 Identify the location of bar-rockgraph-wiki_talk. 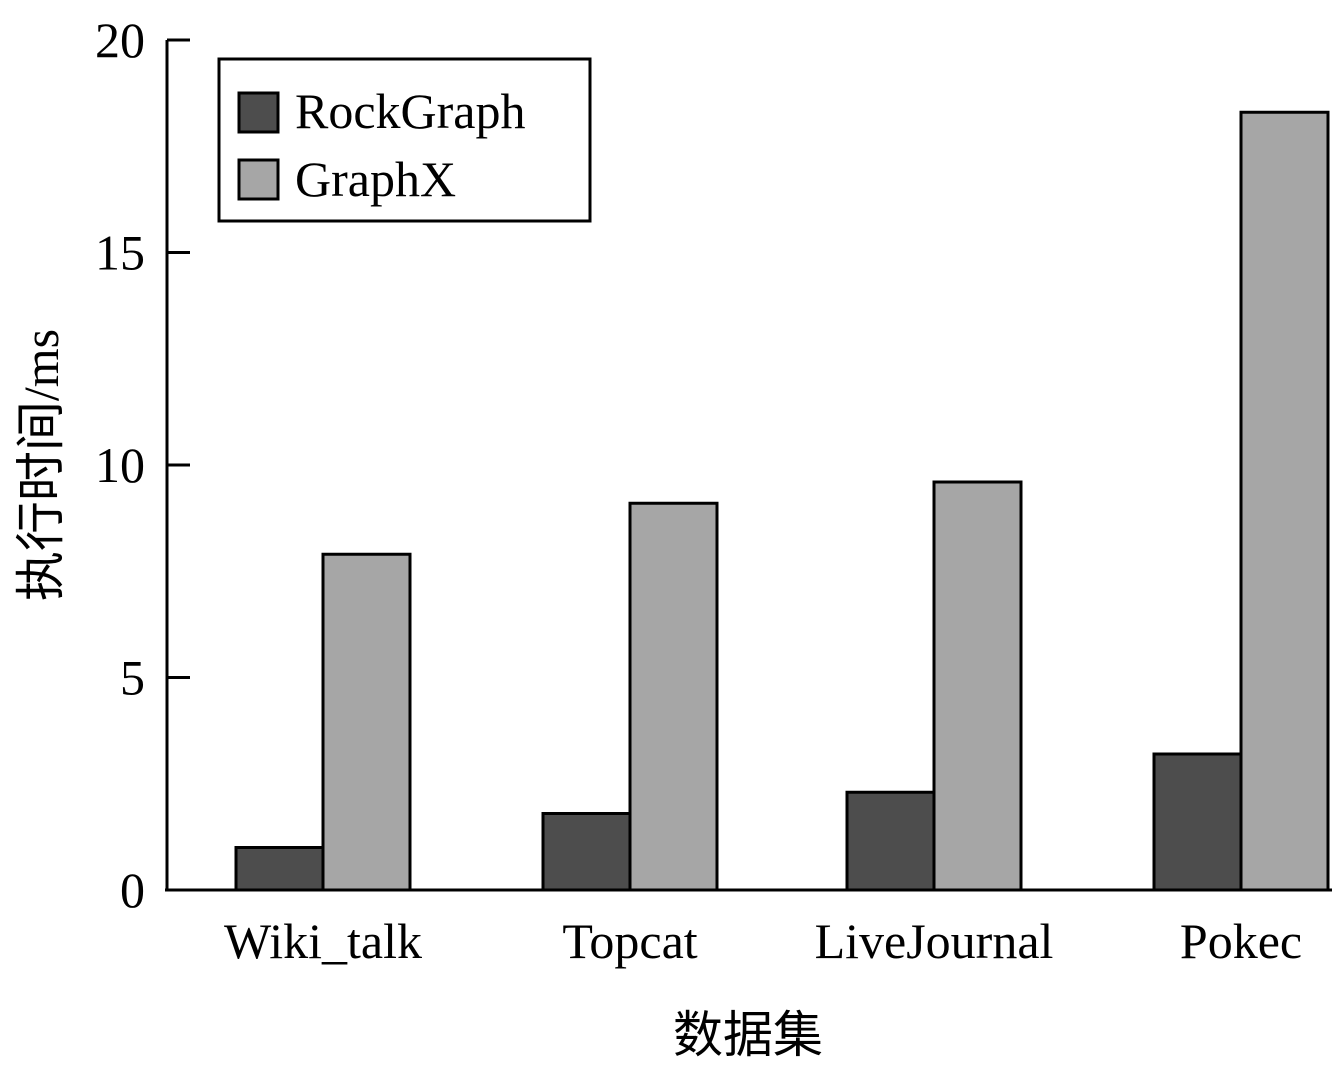
(279, 869).